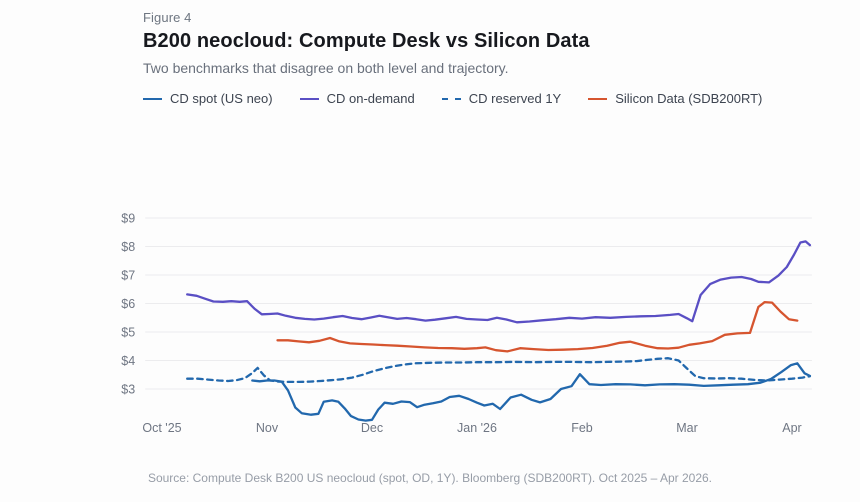 The width and height of the screenshot is (860, 502). What do you see at coordinates (128, 276) in the screenshot?
I see `y-axis-tick-label: $7` at bounding box center [128, 276].